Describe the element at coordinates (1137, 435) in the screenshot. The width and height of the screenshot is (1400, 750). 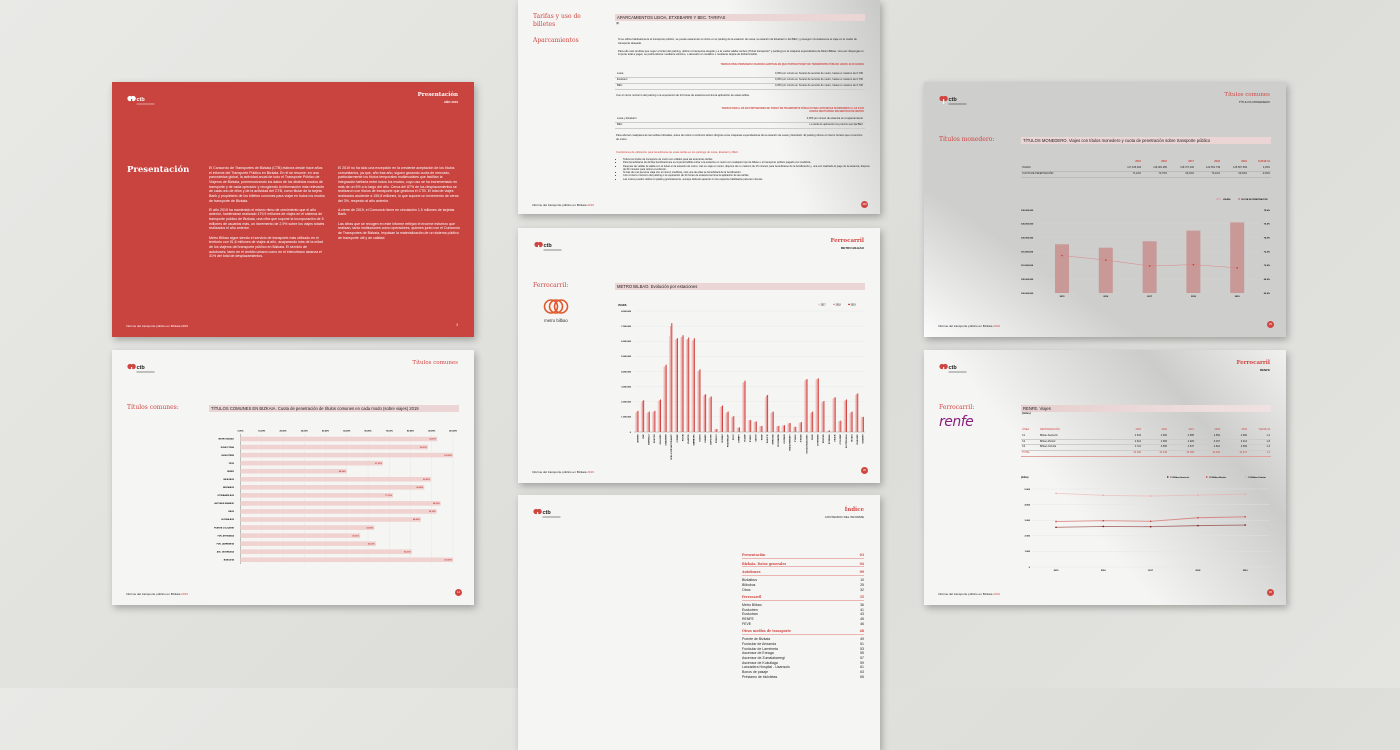
I see `cell-value: 2.544` at that location.